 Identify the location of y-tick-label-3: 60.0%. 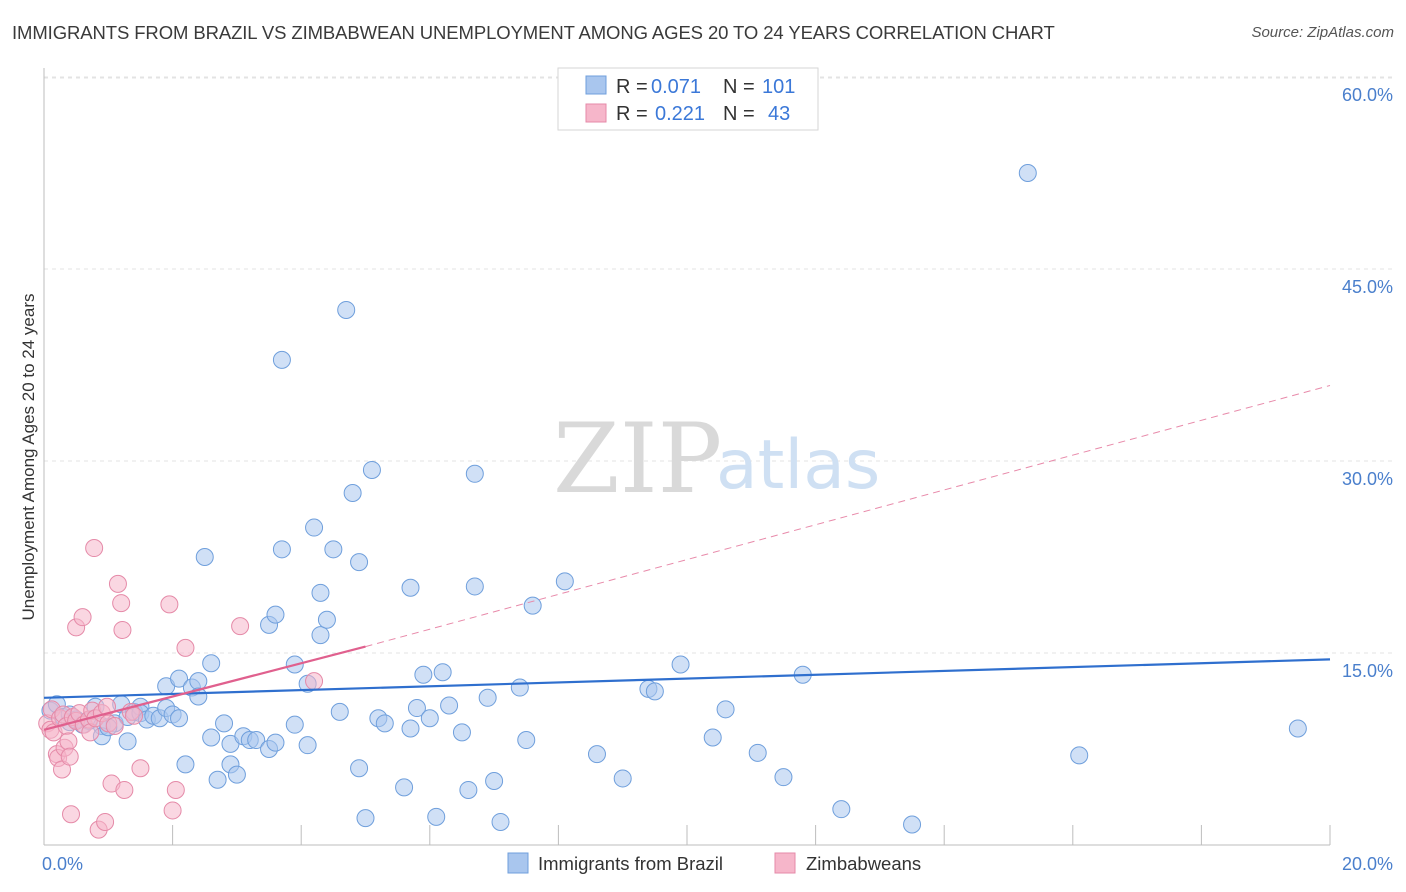
(1367, 95).